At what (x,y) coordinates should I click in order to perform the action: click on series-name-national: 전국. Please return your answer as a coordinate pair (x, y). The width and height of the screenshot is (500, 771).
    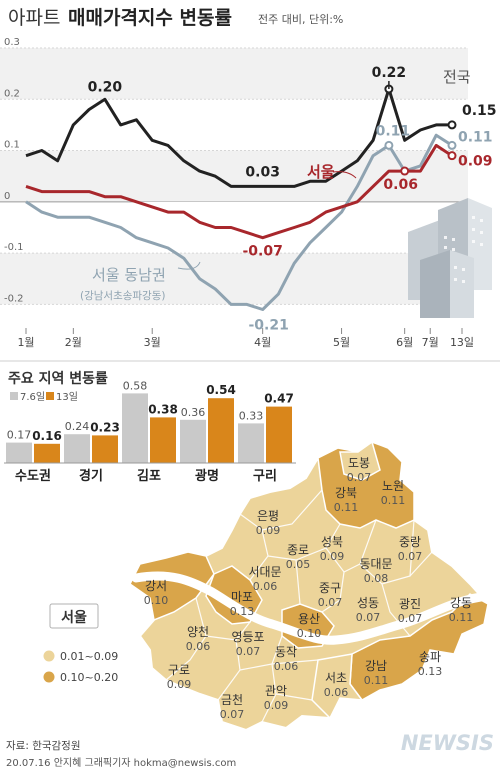
    Looking at the image, I should click on (457, 77).